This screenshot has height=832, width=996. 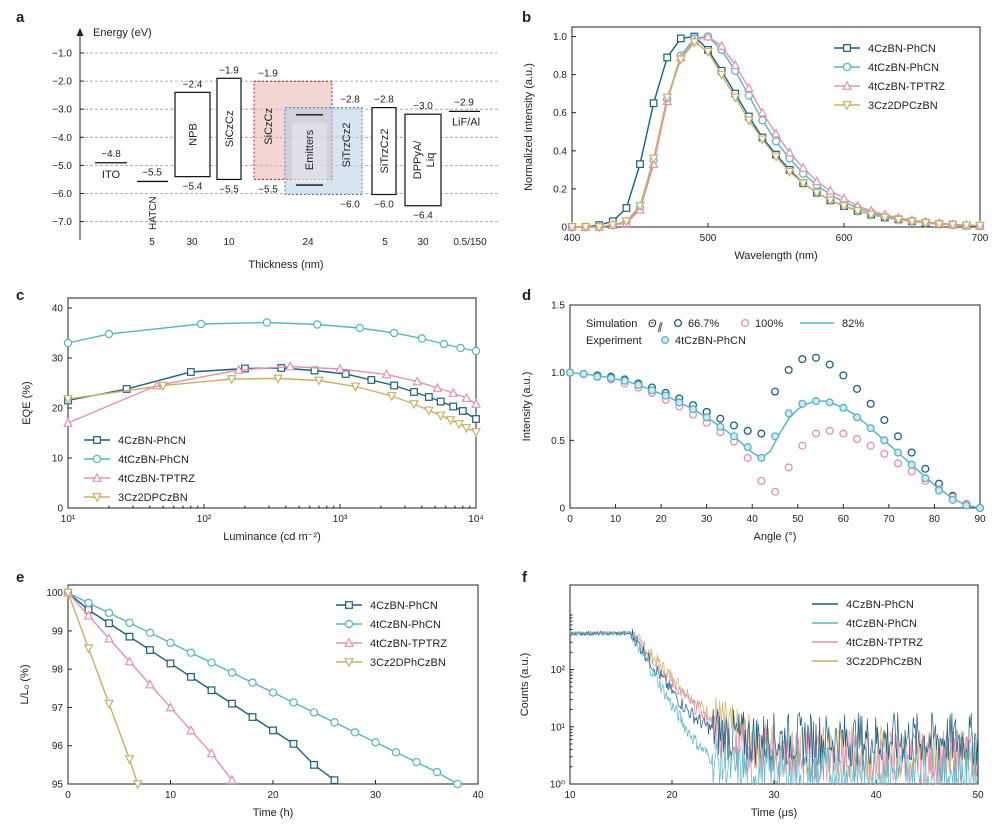 What do you see at coordinates (20, 577) in the screenshot?
I see `panel-label-e: e` at bounding box center [20, 577].